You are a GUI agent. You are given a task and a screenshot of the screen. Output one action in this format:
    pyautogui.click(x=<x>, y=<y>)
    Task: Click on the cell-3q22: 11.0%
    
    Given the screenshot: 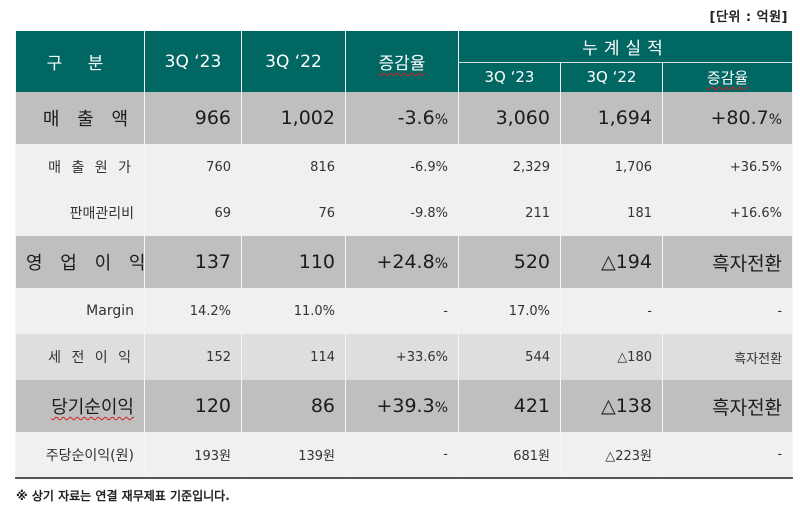 What is the action you would take?
    pyautogui.click(x=293, y=311)
    